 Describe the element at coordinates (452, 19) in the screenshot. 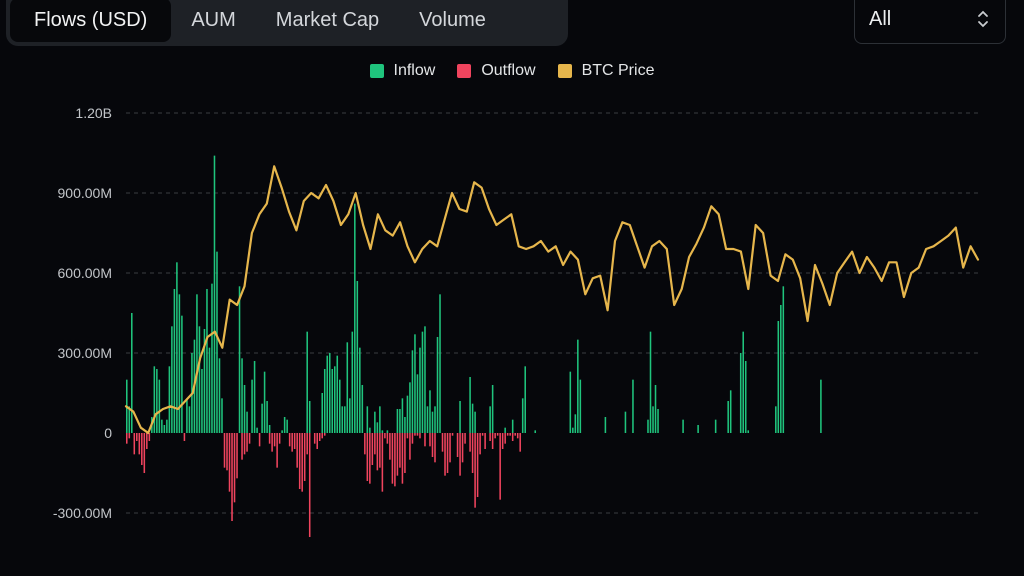

I see `tab-volume: Volume` at that location.